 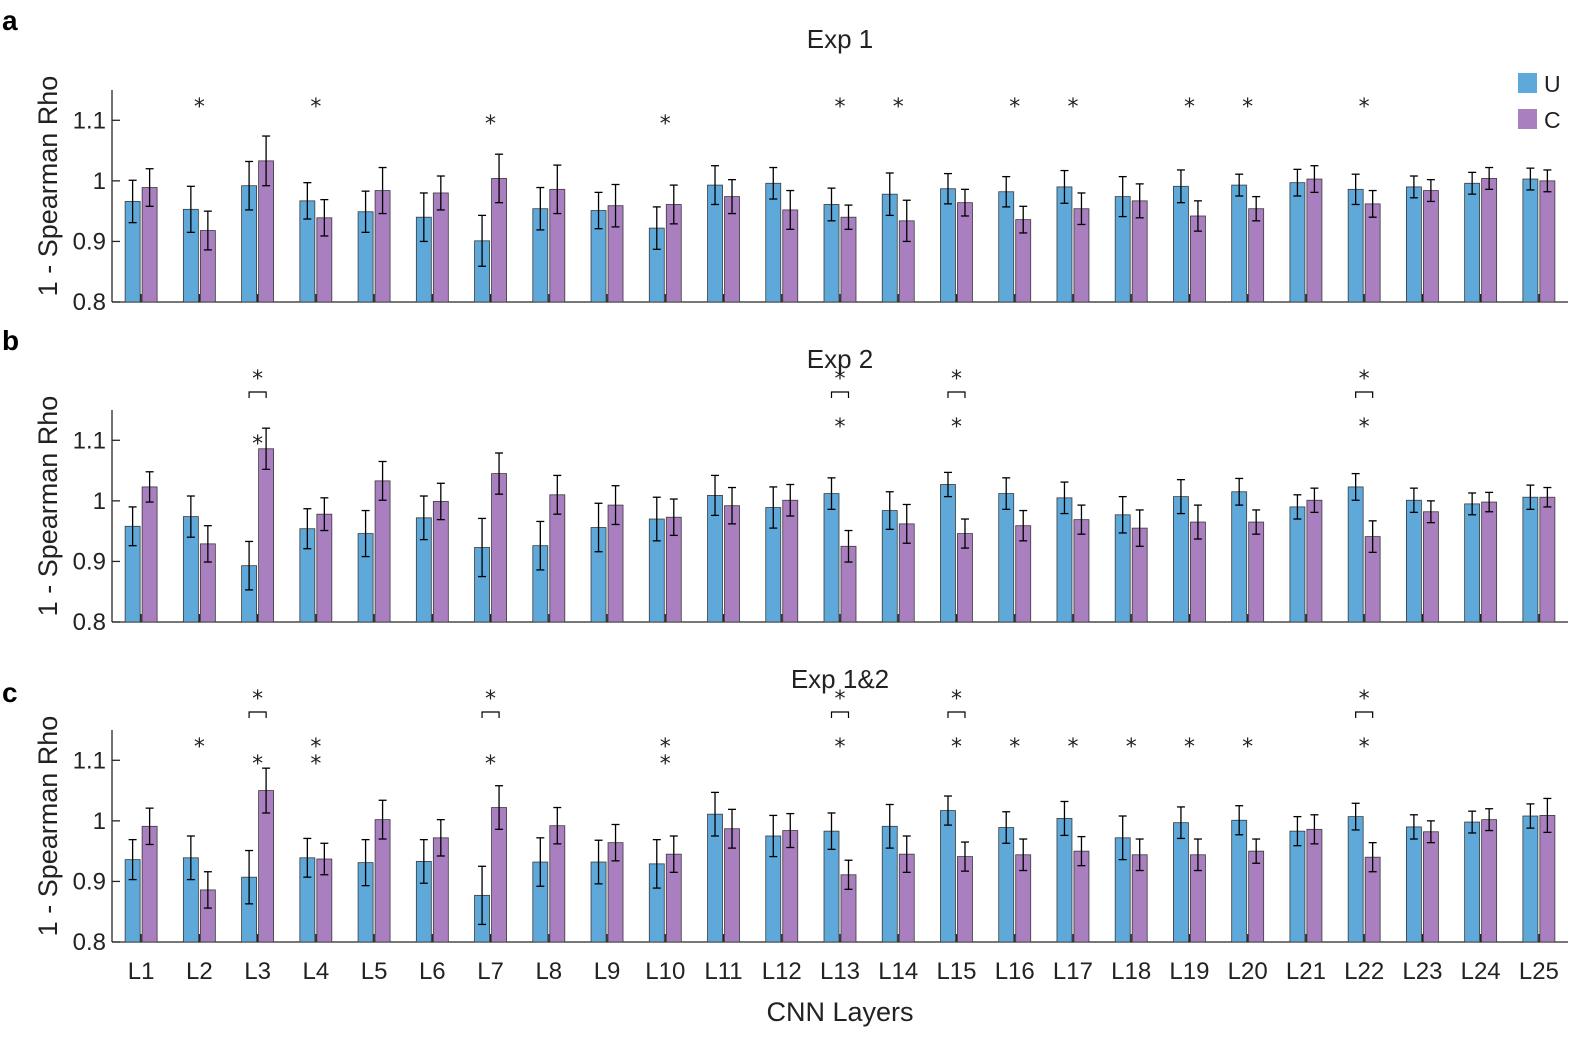 What do you see at coordinates (1073, 971) in the screenshot?
I see `x-tick-label: L17` at bounding box center [1073, 971].